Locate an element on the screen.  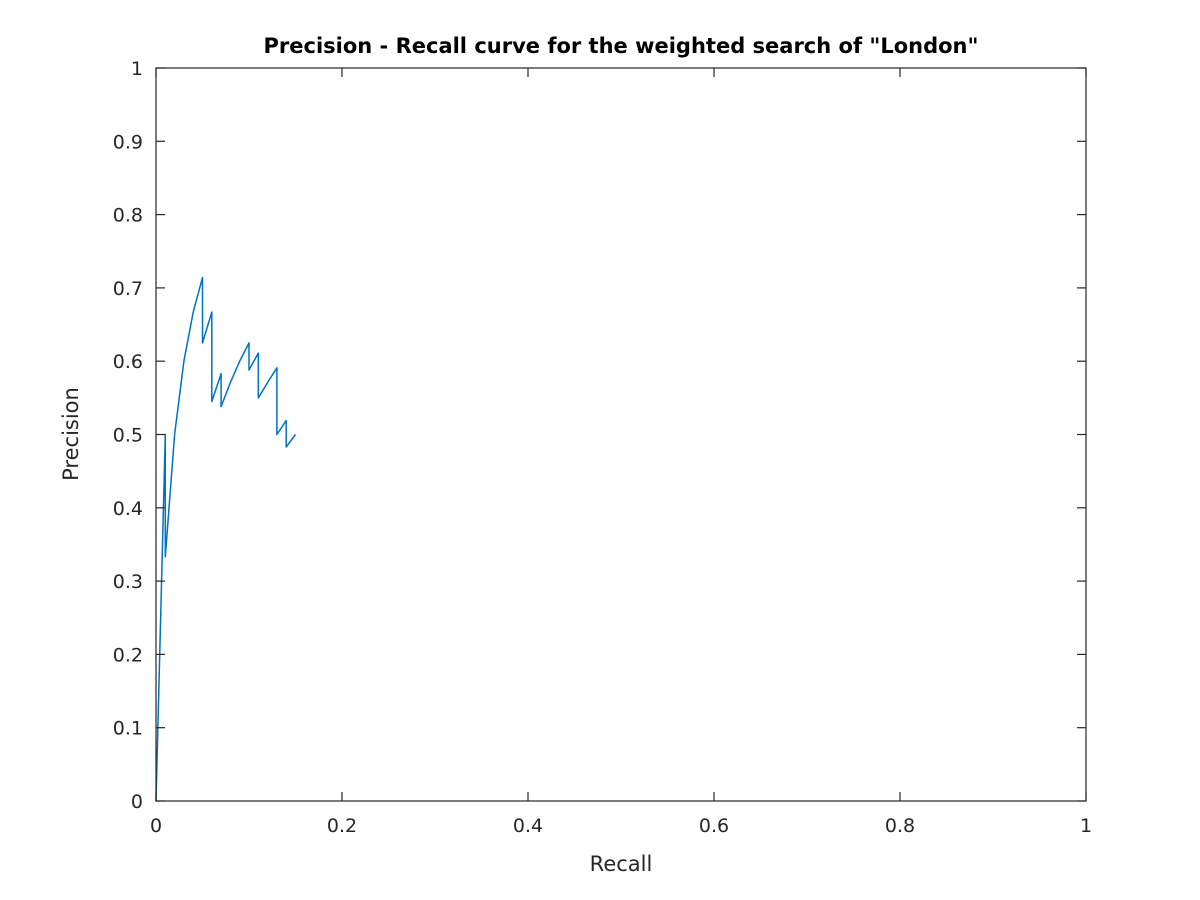
plot-series is located at coordinates (226, 539).